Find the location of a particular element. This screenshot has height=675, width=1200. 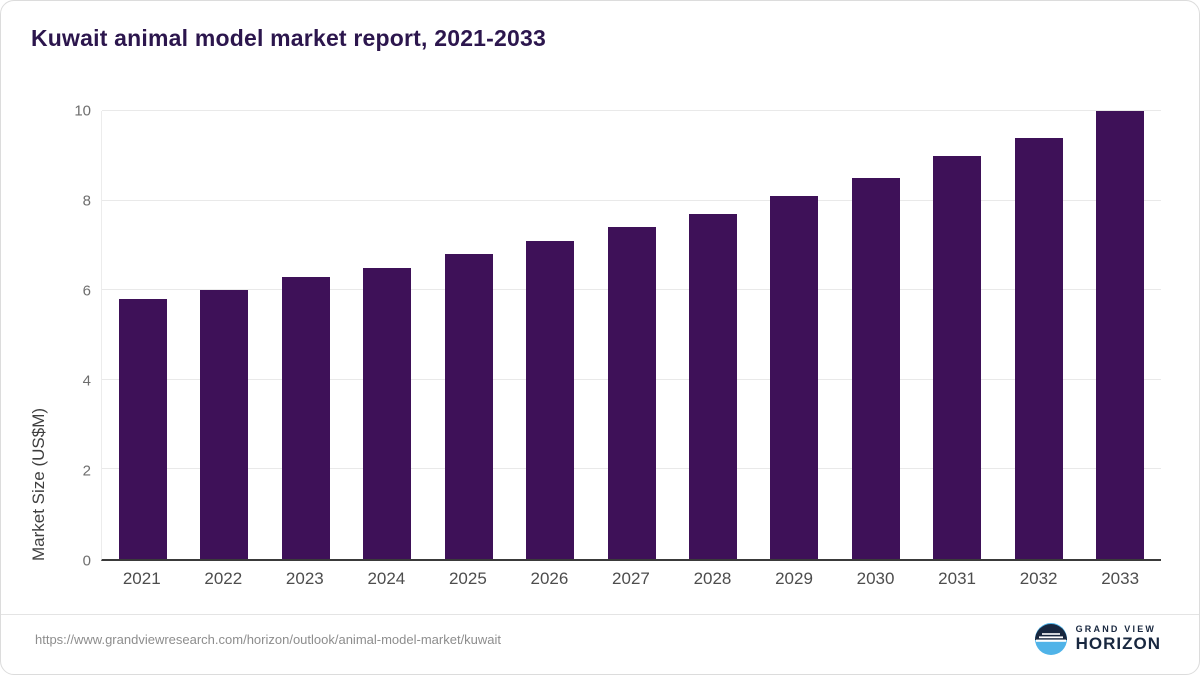

x-tick-label: 2024 is located at coordinates (386, 578).